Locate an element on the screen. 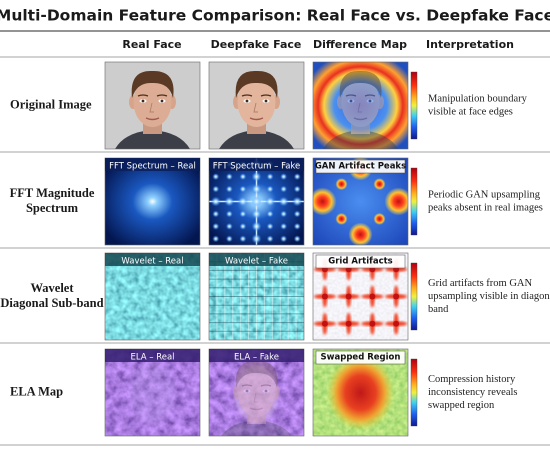 The image size is (550, 452). panel-label: FFT Spectrum – Fake is located at coordinates (257, 167).